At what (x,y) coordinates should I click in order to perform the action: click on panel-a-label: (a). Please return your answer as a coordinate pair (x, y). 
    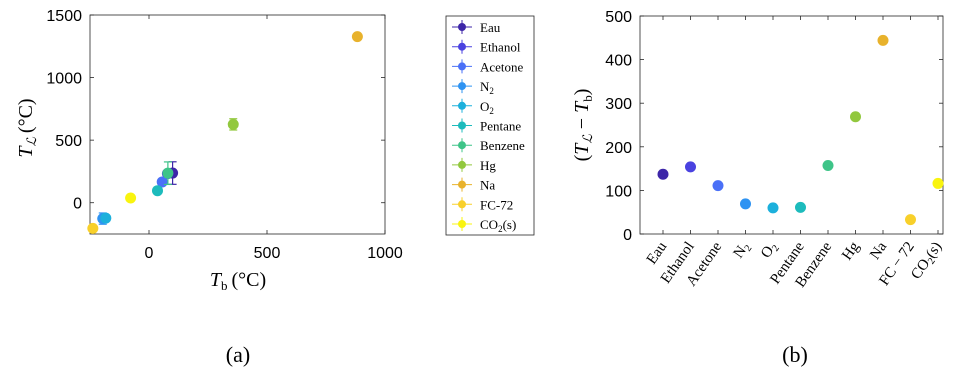
    Looking at the image, I should click on (238, 354).